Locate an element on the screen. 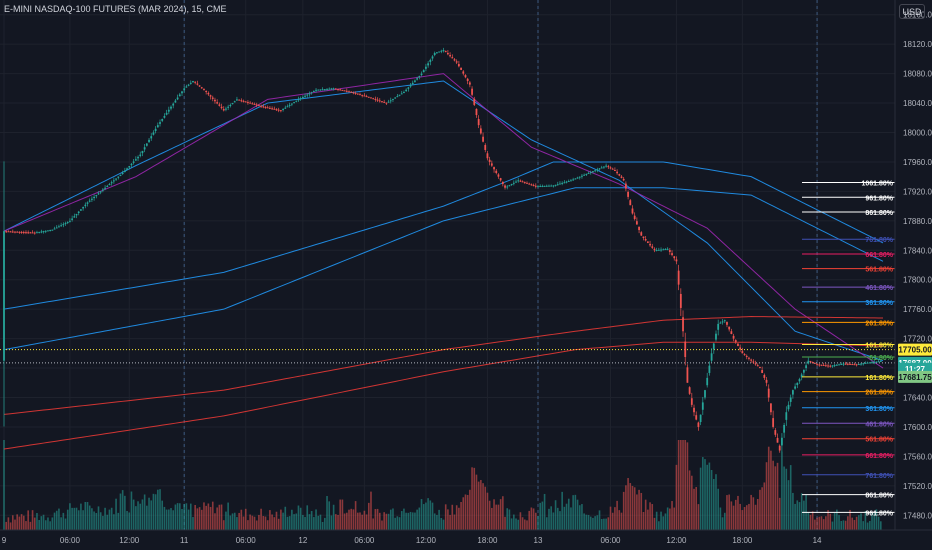 The image size is (932, 550). currency-button: USD is located at coordinates (912, 11).